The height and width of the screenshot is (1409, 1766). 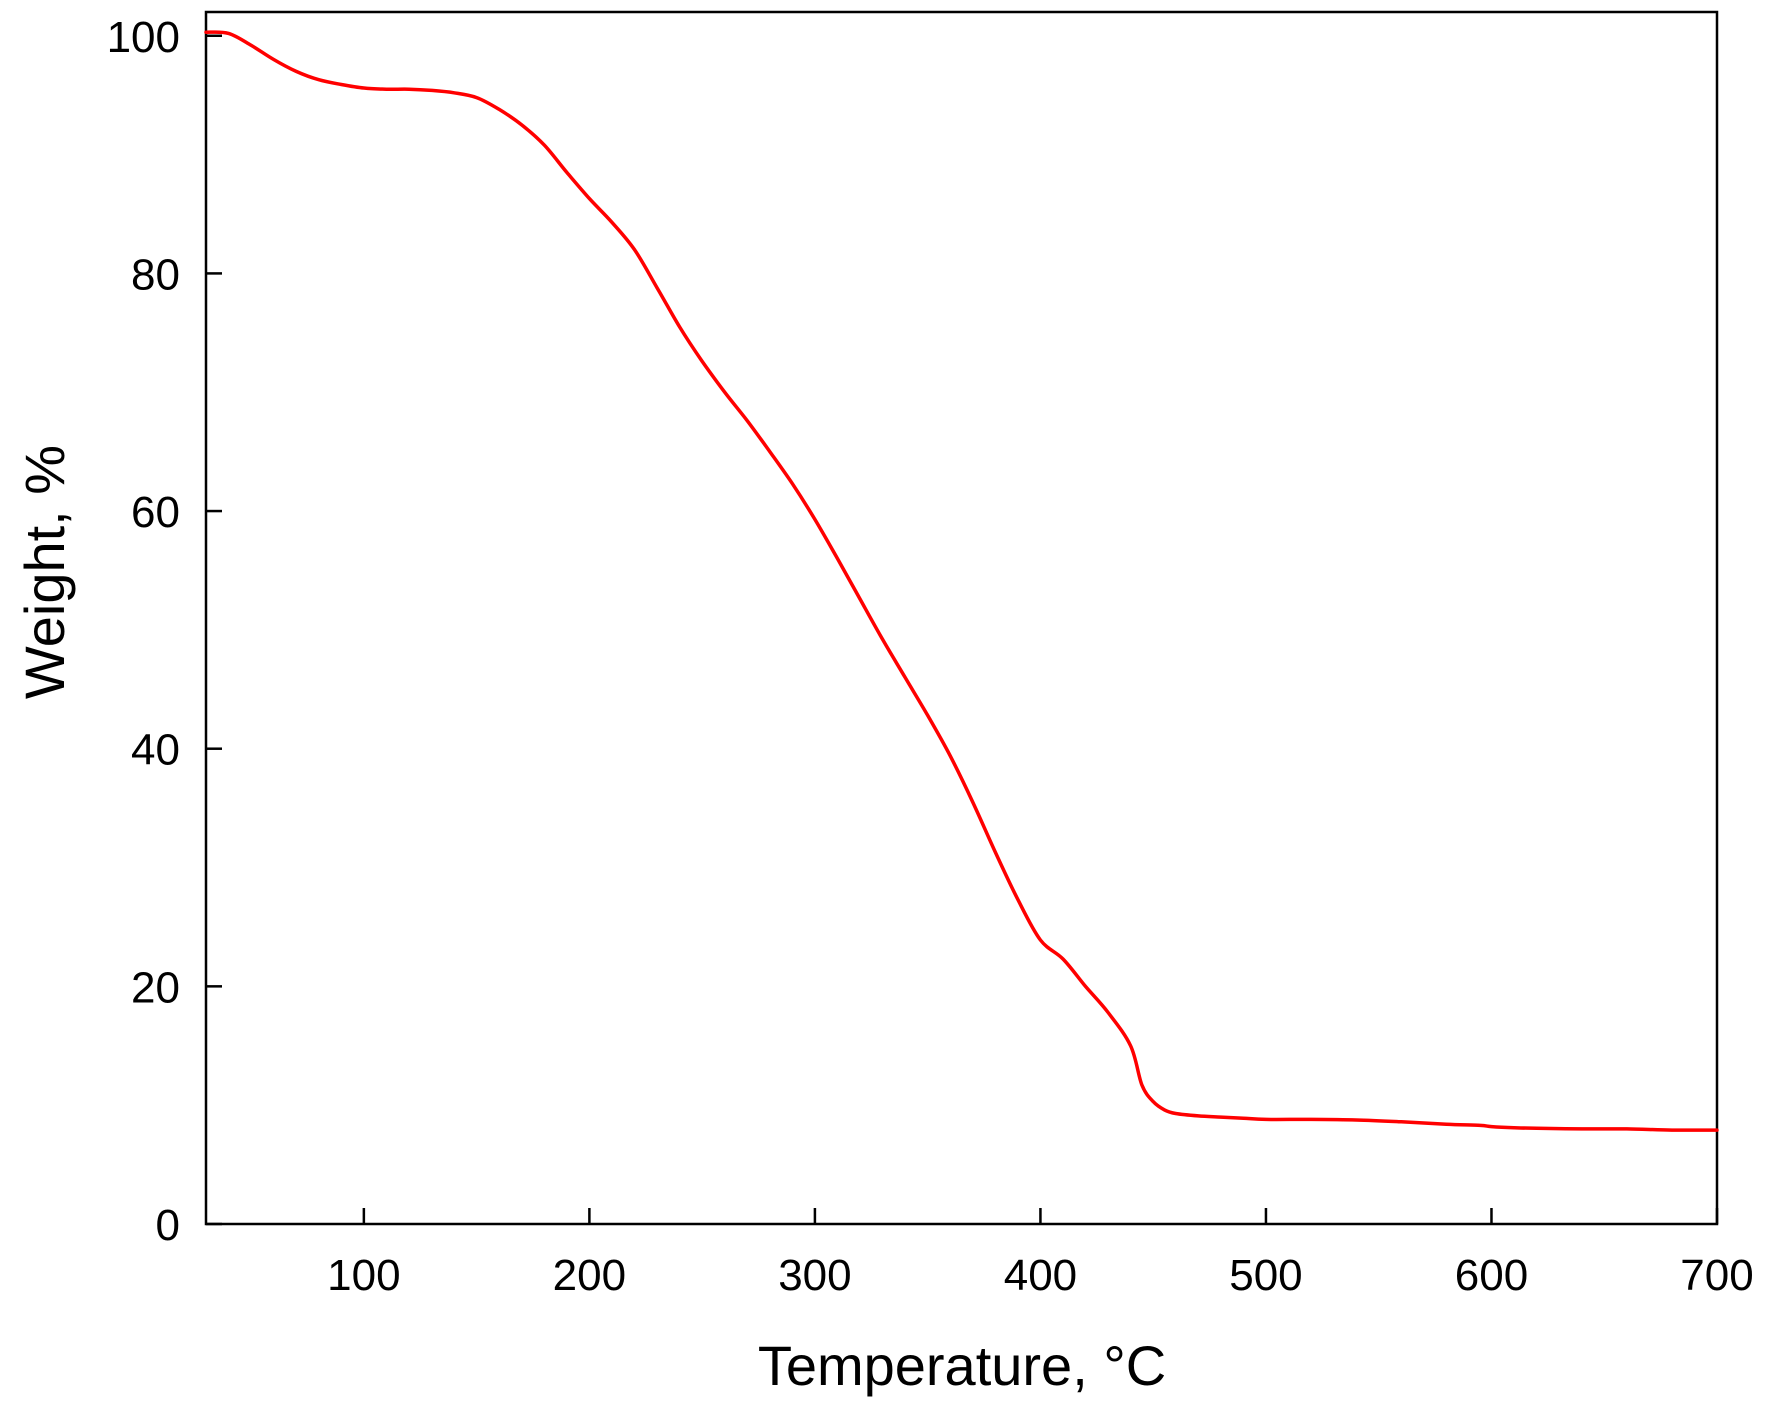 I want to click on y-axis-title: Weight, %, so click(x=44, y=572).